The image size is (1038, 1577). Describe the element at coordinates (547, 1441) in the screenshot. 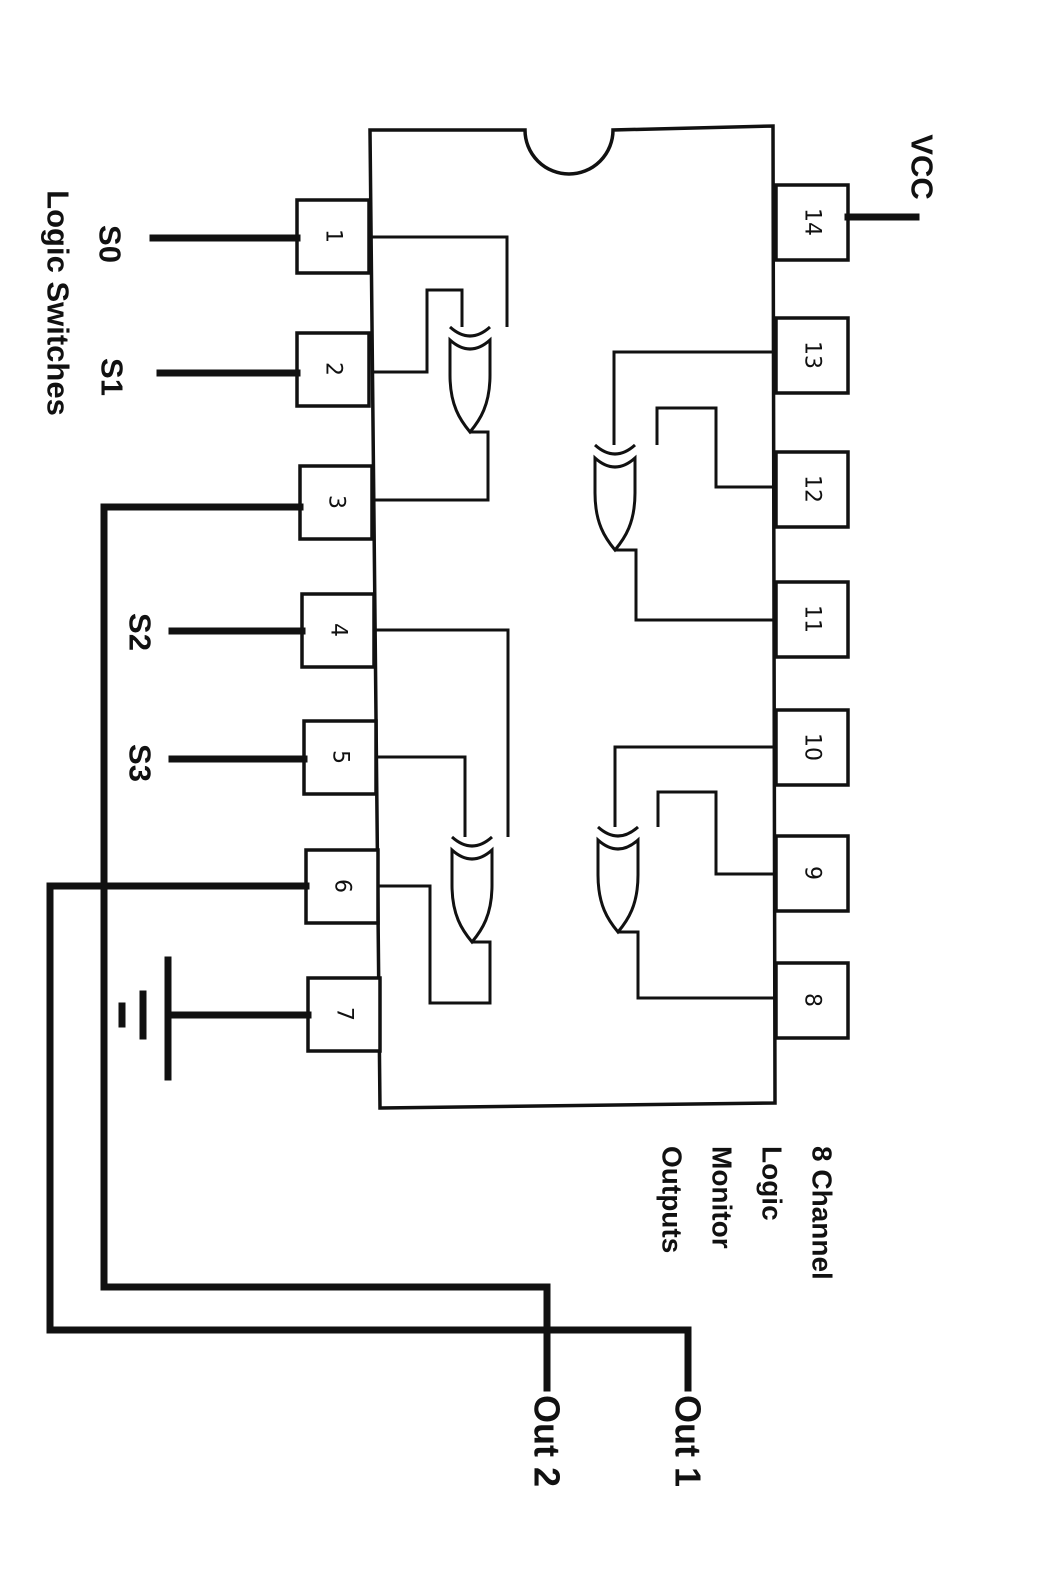

I see `out2-label: Out 2` at that location.